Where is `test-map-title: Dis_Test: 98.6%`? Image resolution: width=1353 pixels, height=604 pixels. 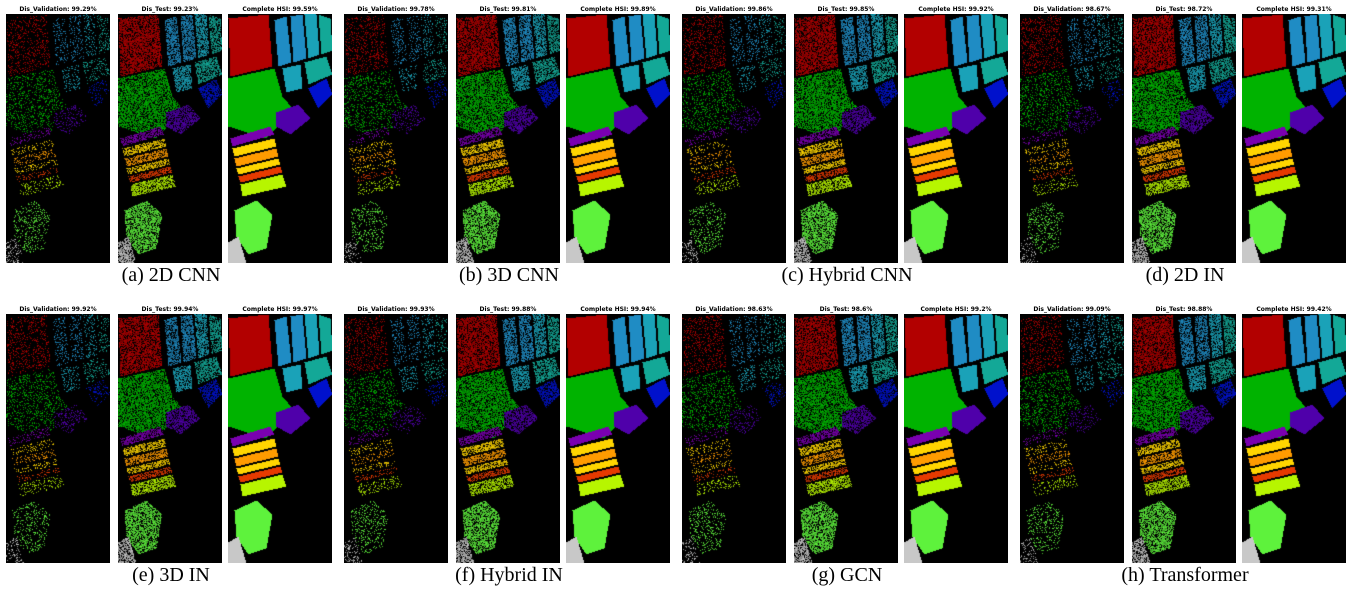 test-map-title: Dis_Test: 98.6% is located at coordinates (846, 309).